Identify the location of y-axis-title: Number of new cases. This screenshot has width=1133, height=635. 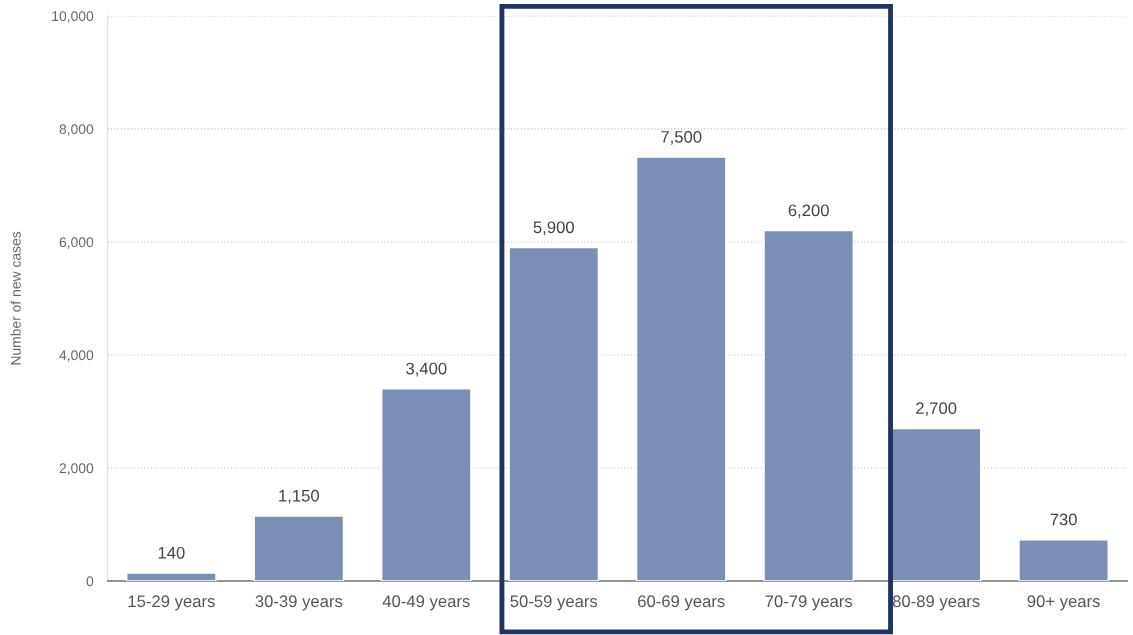
(15, 298).